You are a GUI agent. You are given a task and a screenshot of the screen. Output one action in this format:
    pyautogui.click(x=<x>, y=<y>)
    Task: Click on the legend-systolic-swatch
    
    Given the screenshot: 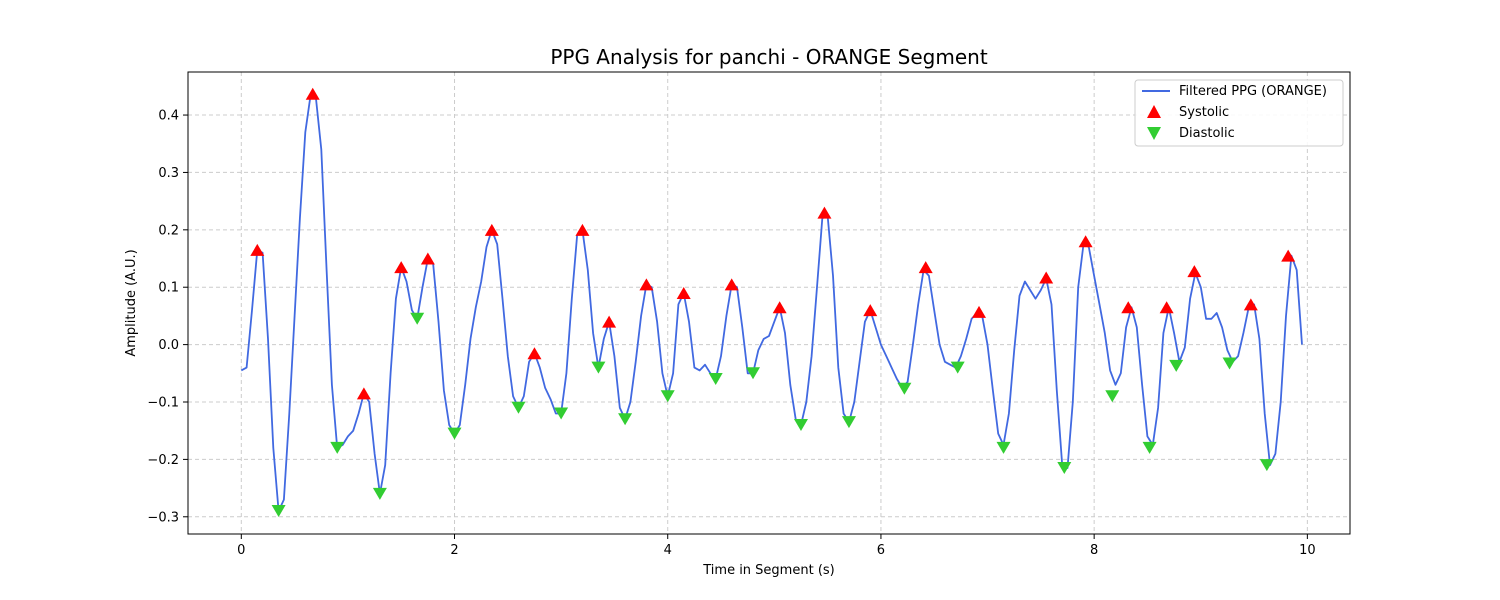 What is the action you would take?
    pyautogui.click(x=1154, y=111)
    